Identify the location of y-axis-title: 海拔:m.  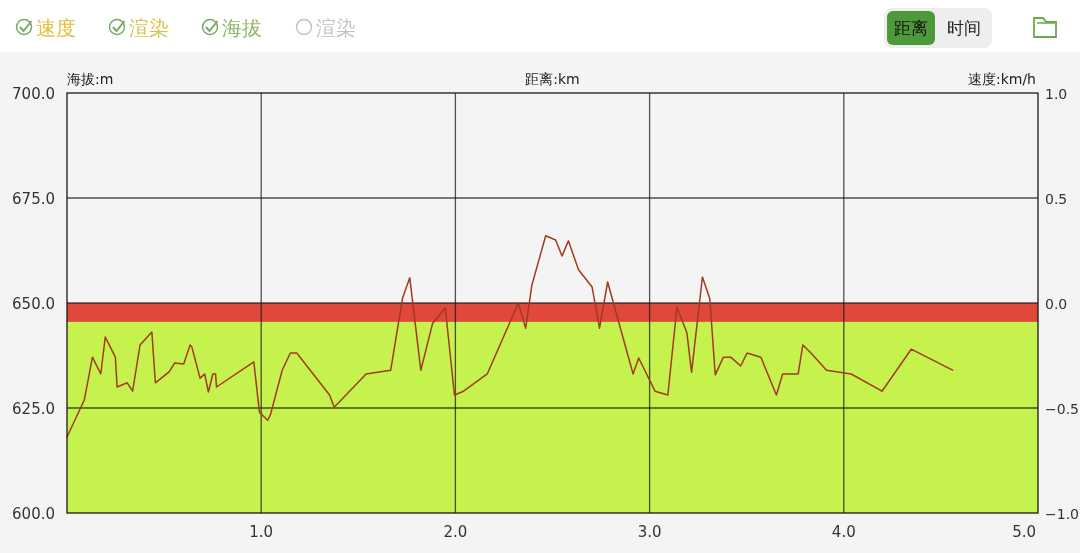
(90, 79).